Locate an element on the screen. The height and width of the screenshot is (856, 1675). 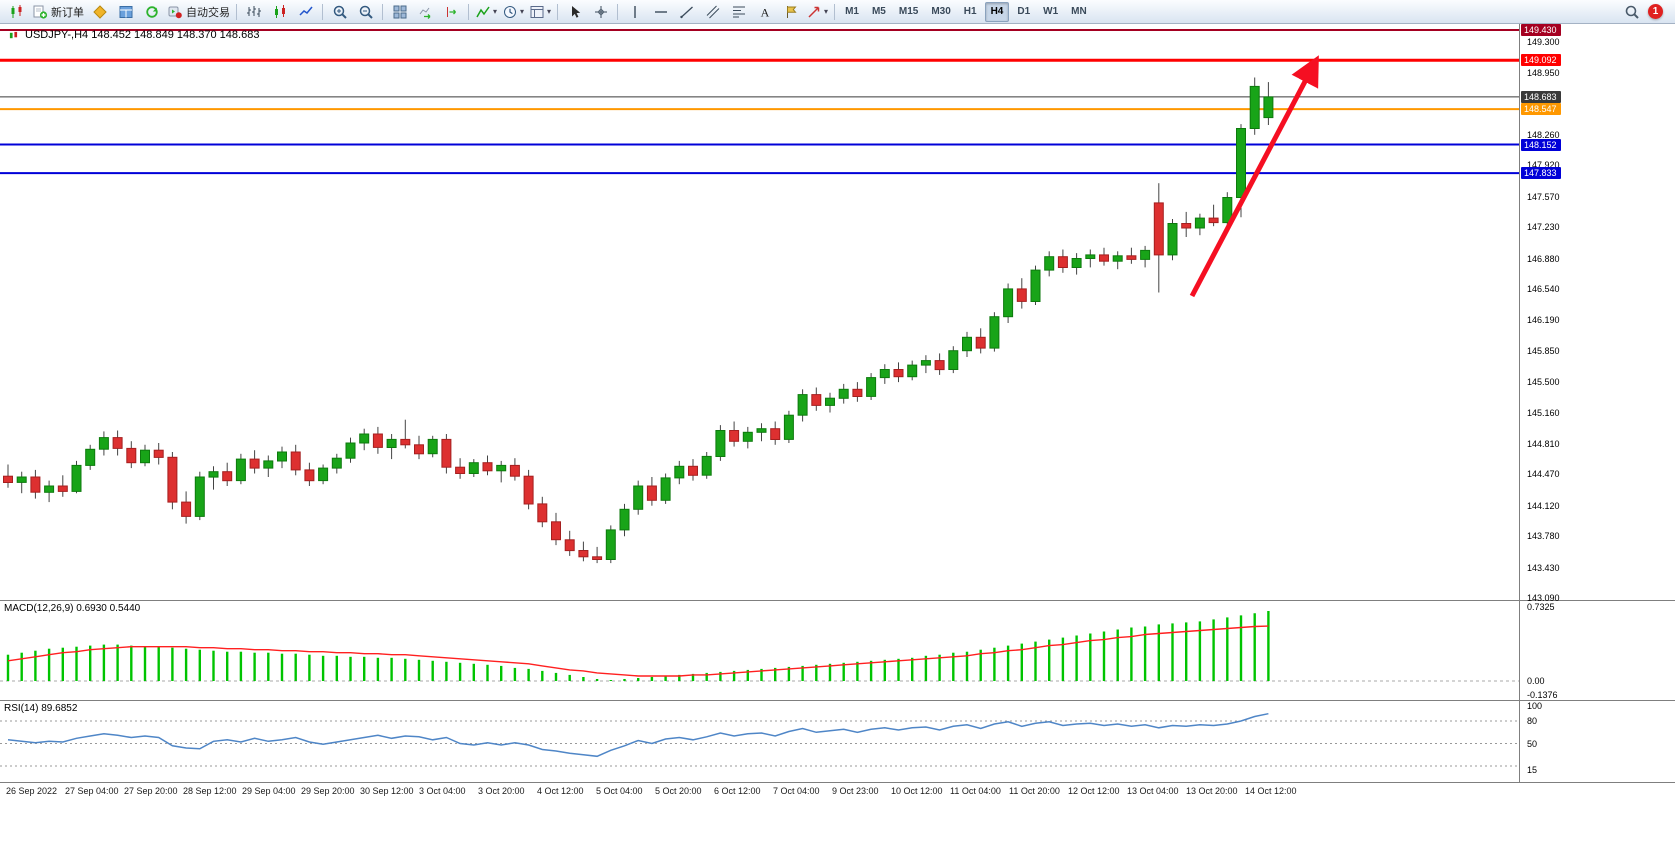
time-label: 3 Oct 20:00 is located at coordinates (501, 791).